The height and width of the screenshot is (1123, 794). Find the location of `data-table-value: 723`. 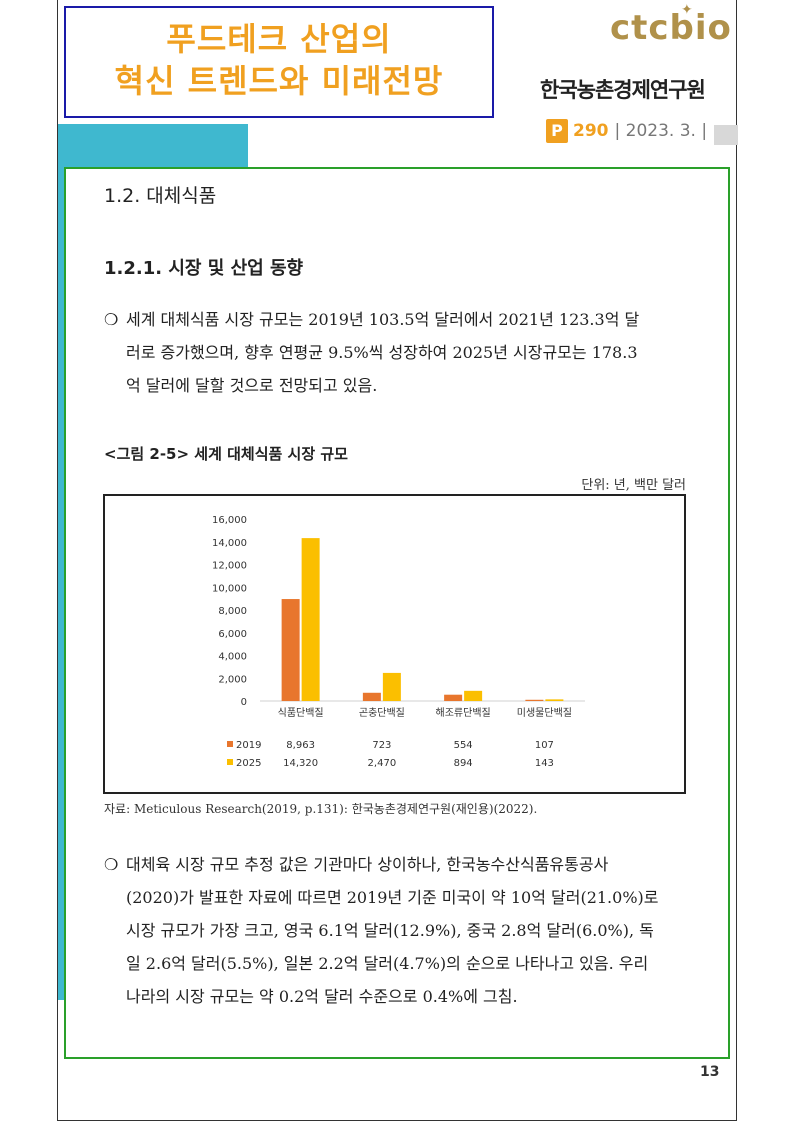

data-table-value: 723 is located at coordinates (381, 745).